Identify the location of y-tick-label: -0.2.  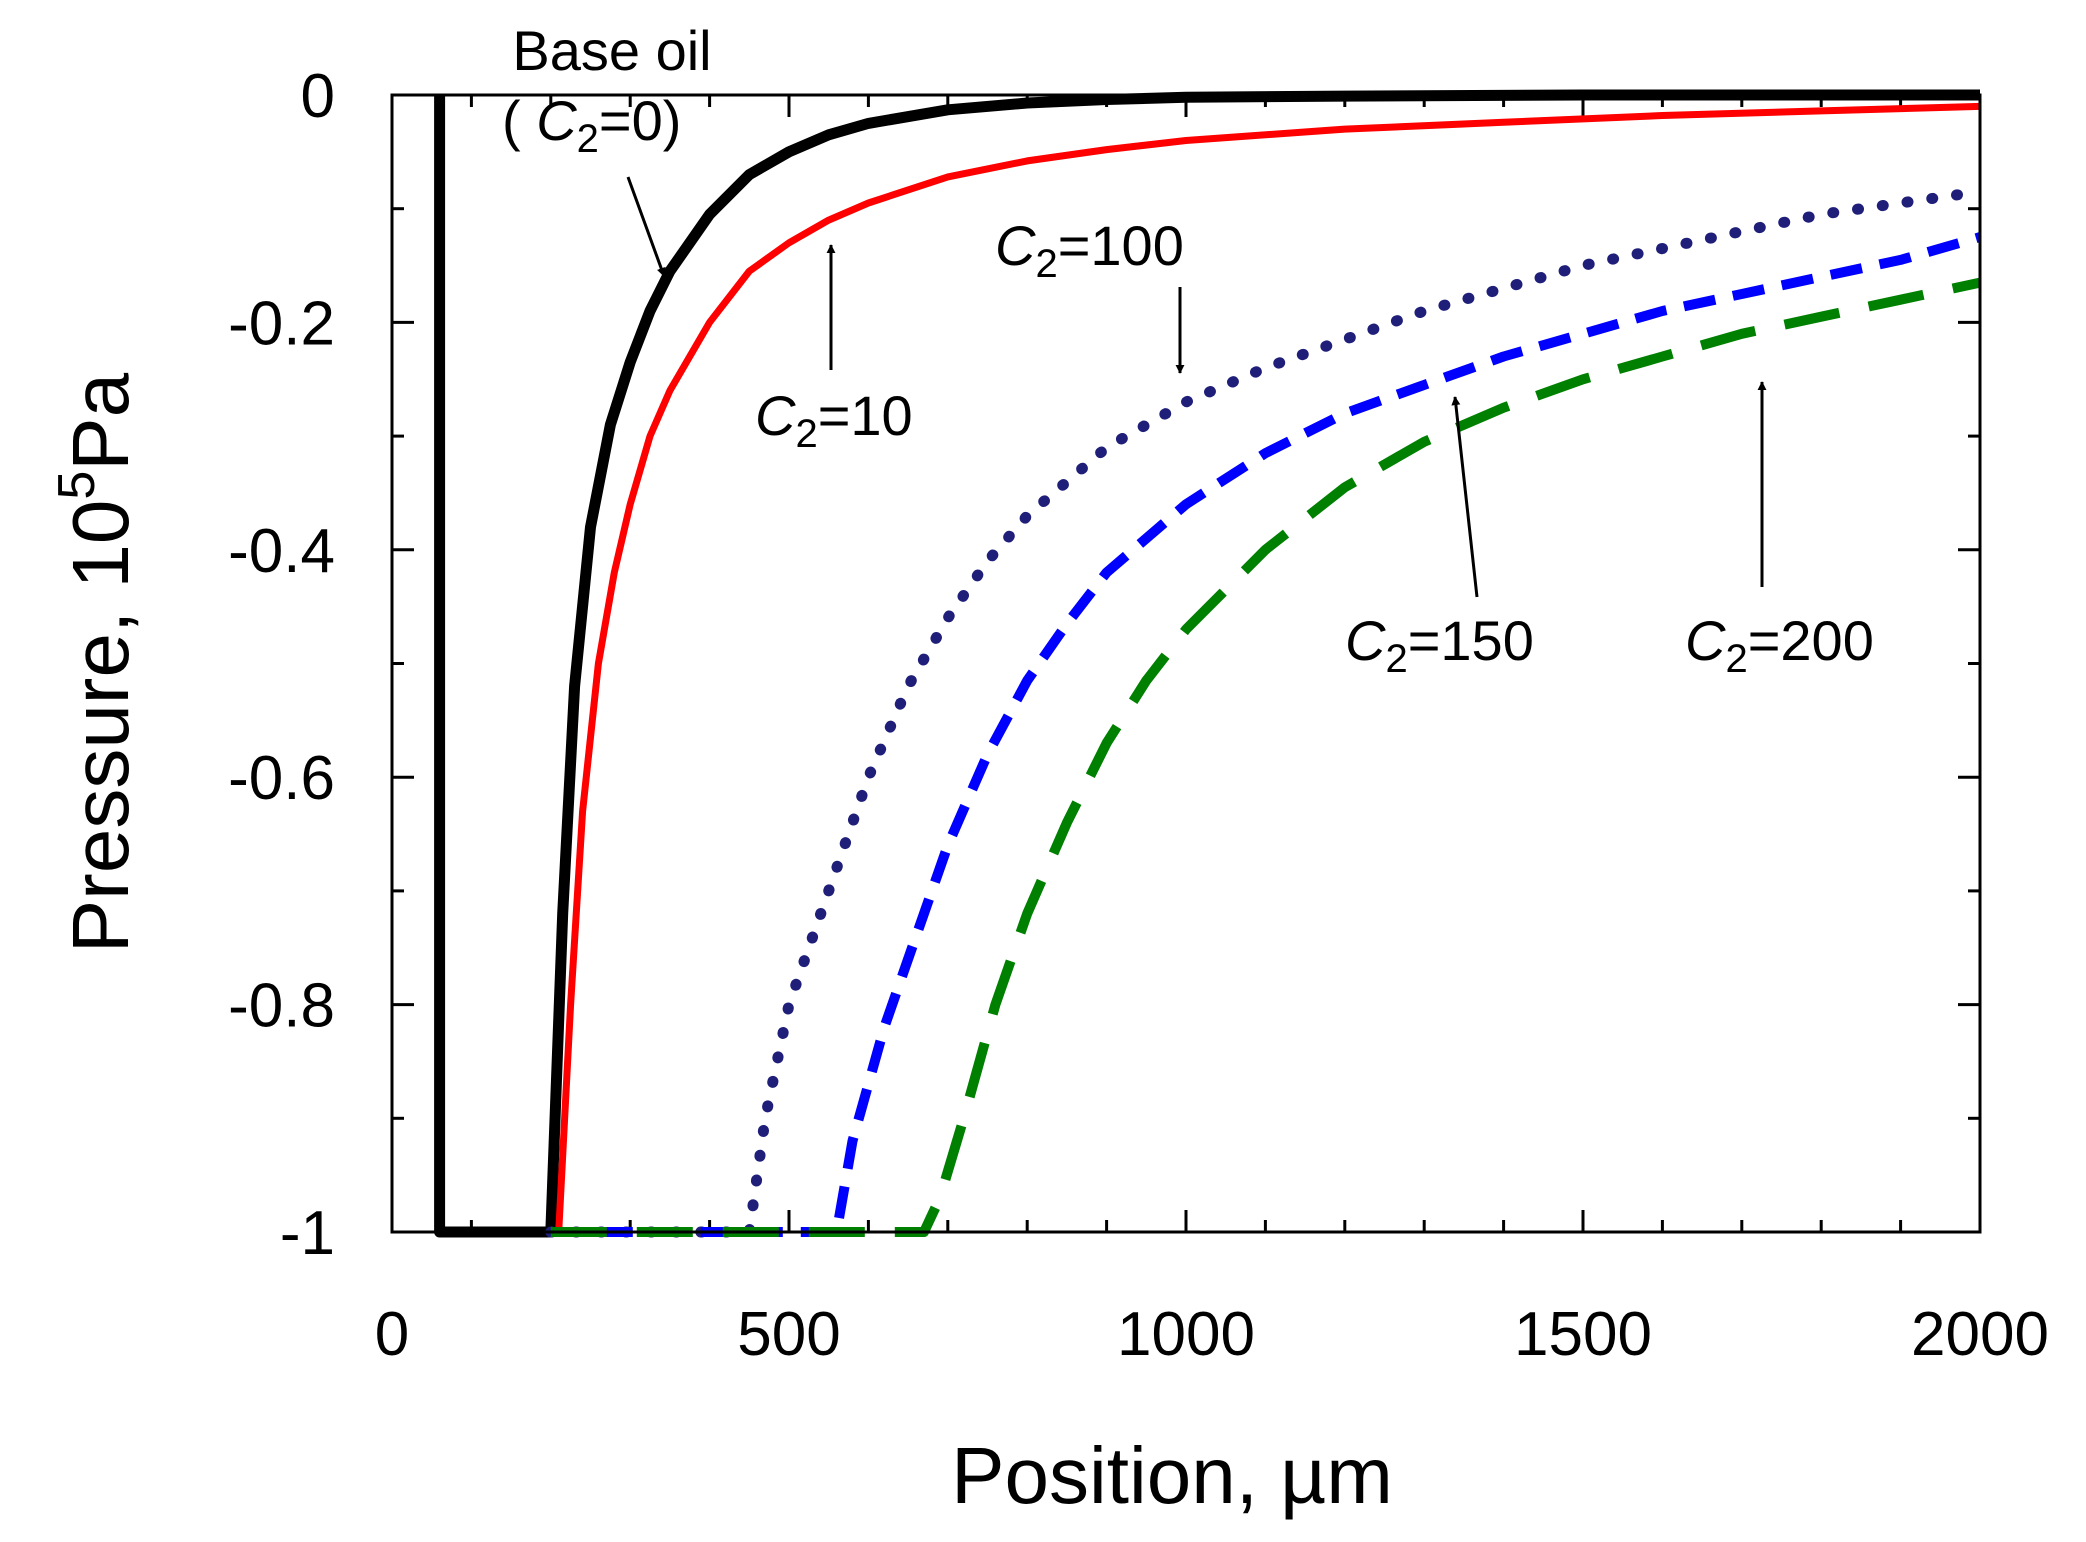
(281, 323).